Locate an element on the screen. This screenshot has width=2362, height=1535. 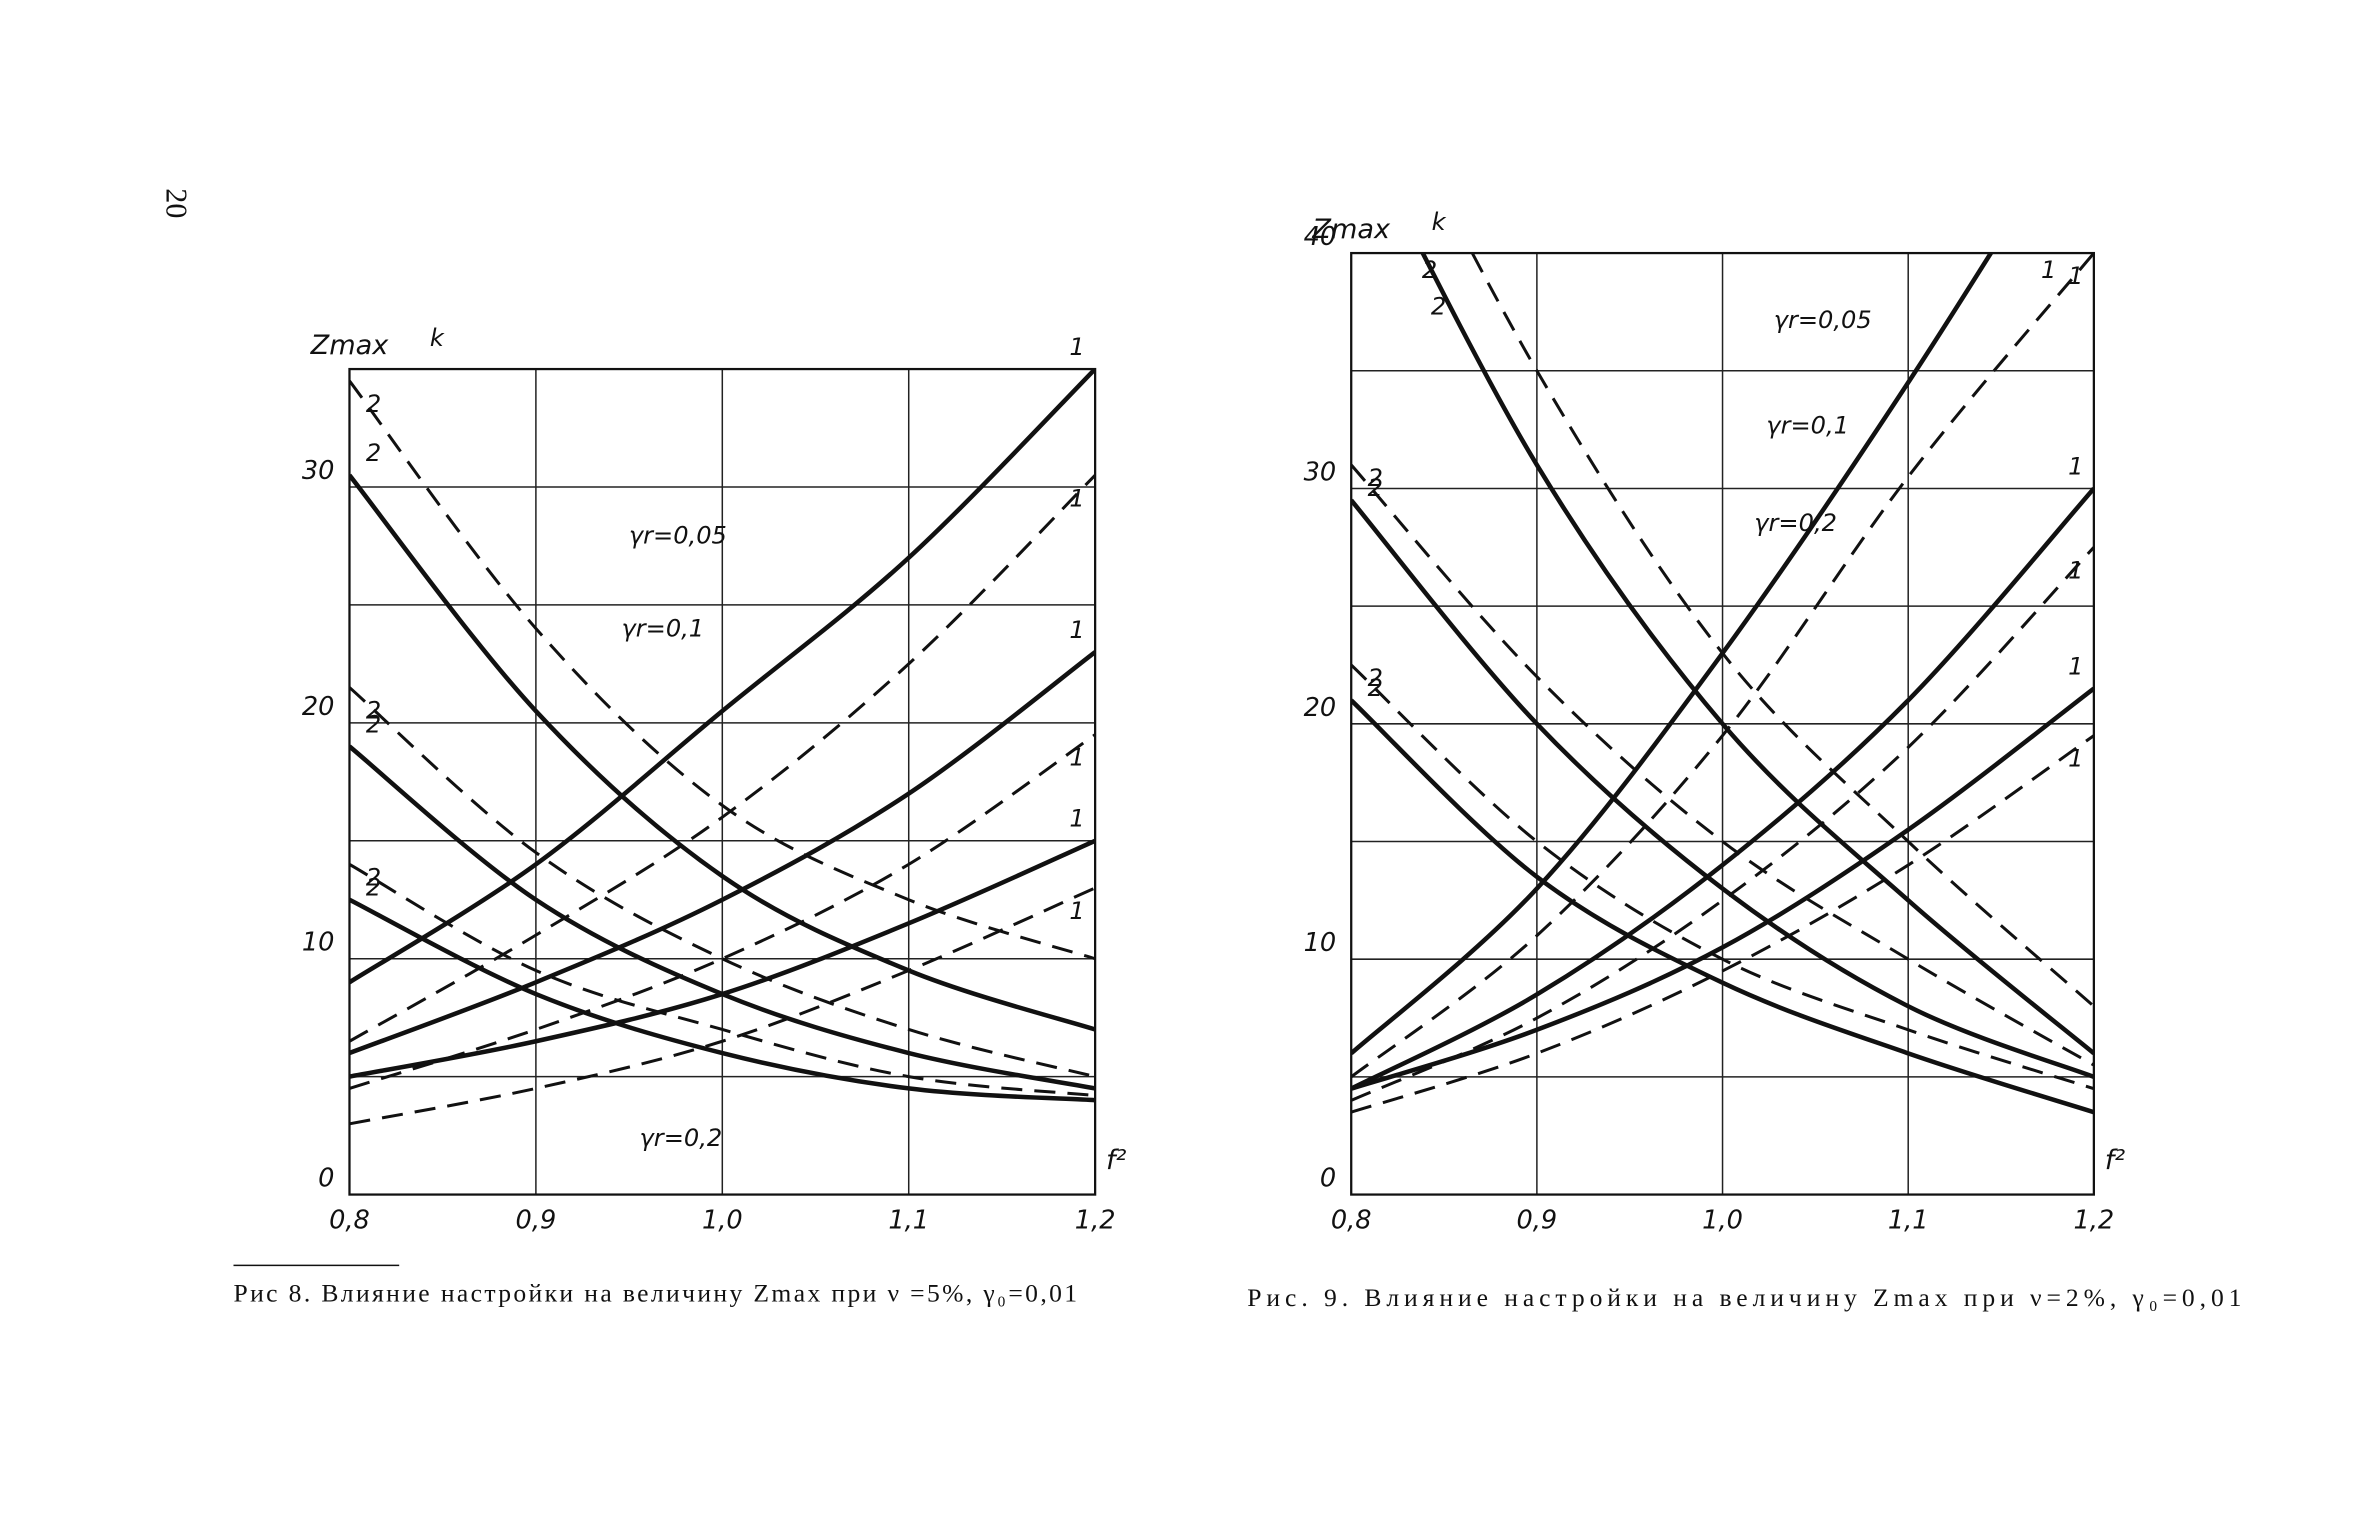
y-tick-label: 40 is located at coordinates (1320, 237).